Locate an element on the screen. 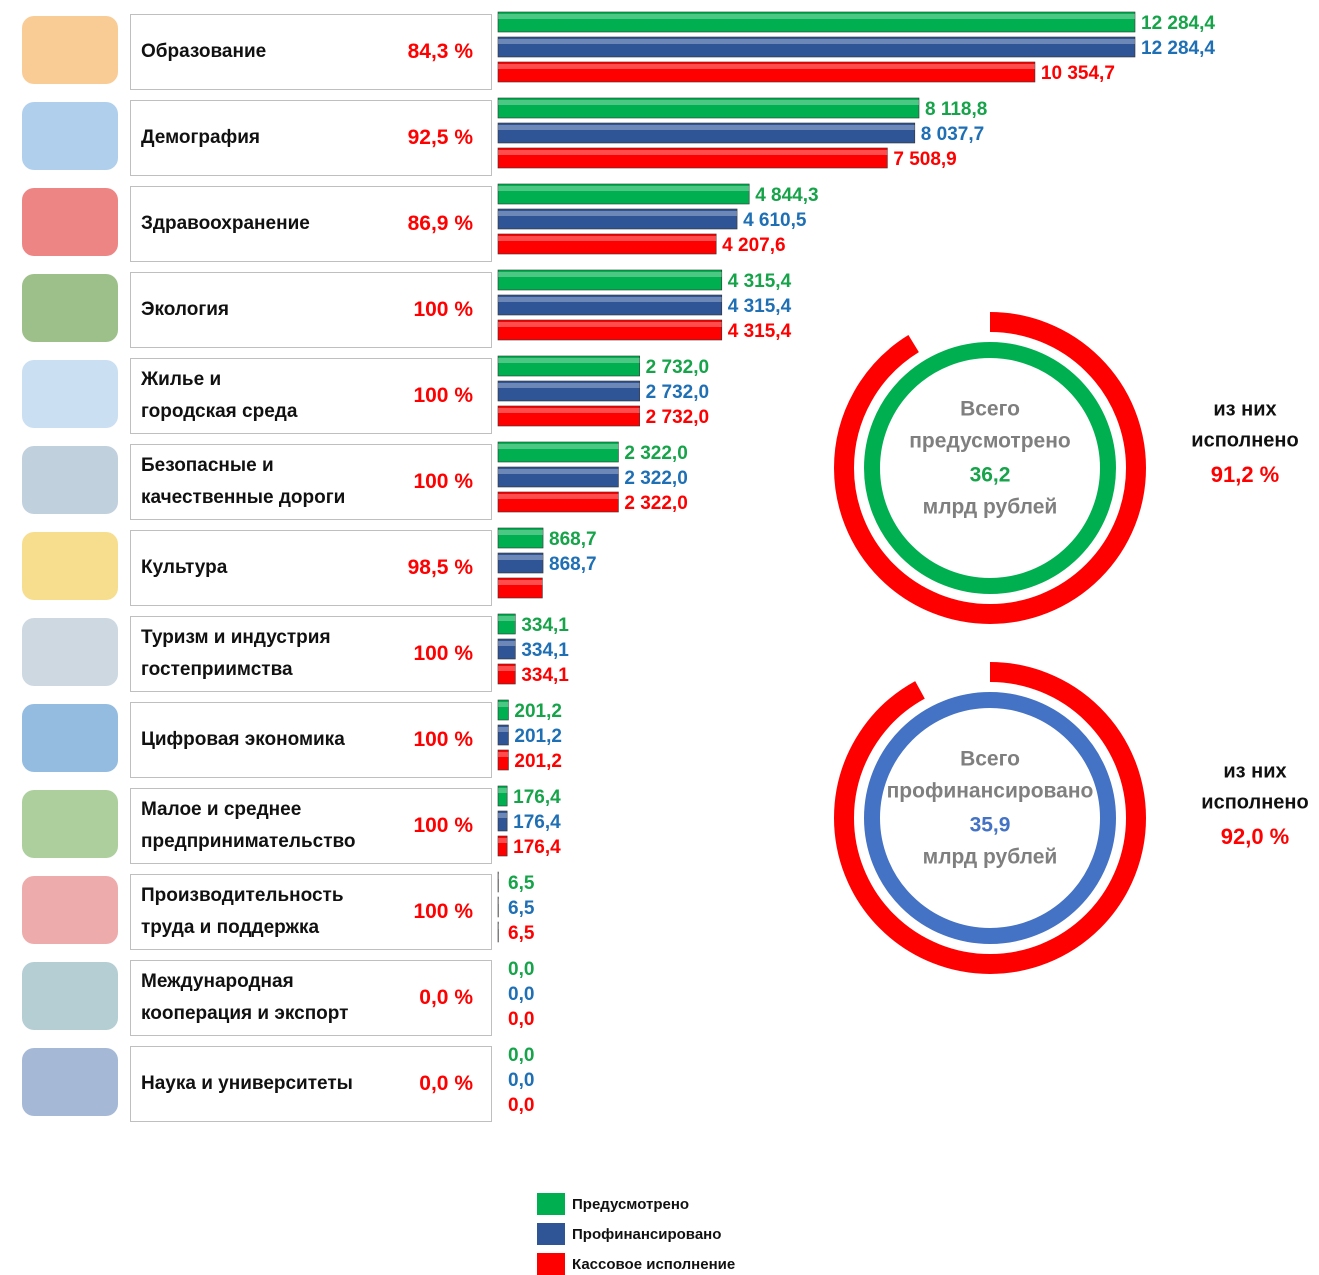 This screenshot has height=1275, width=1319. completion-label: 84,3 % is located at coordinates (440, 51).